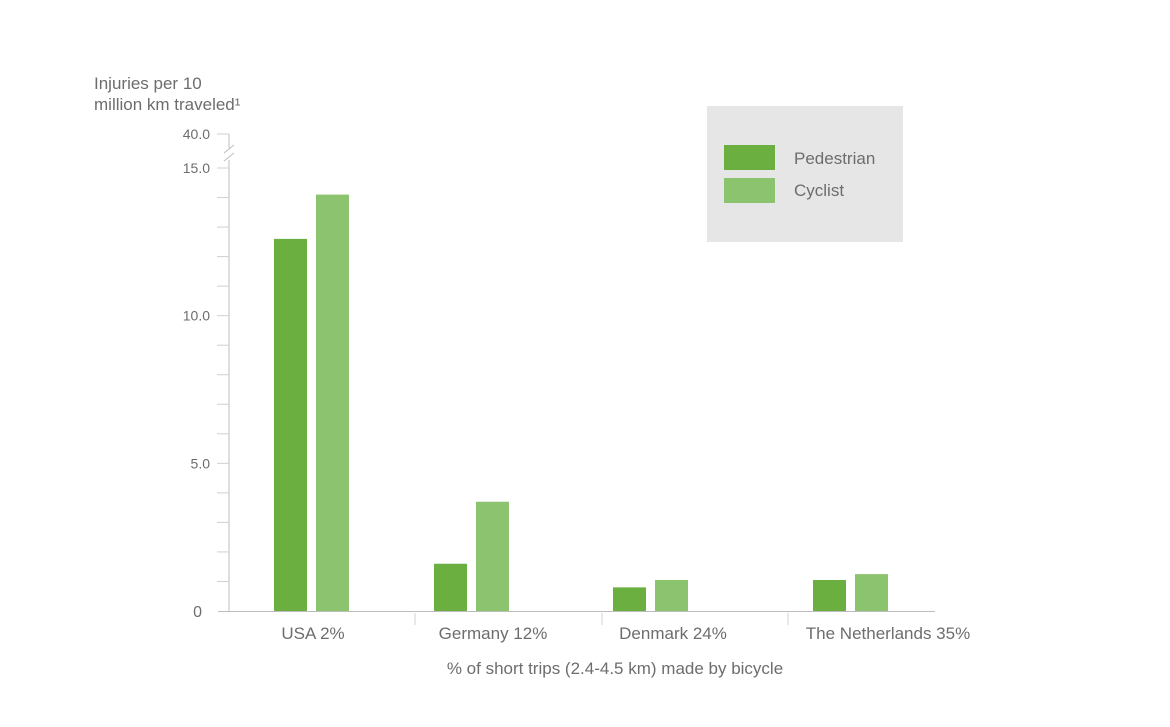 The width and height of the screenshot is (1170, 727). What do you see at coordinates (493, 633) in the screenshot?
I see `x-tick-label: Germany 12%` at bounding box center [493, 633].